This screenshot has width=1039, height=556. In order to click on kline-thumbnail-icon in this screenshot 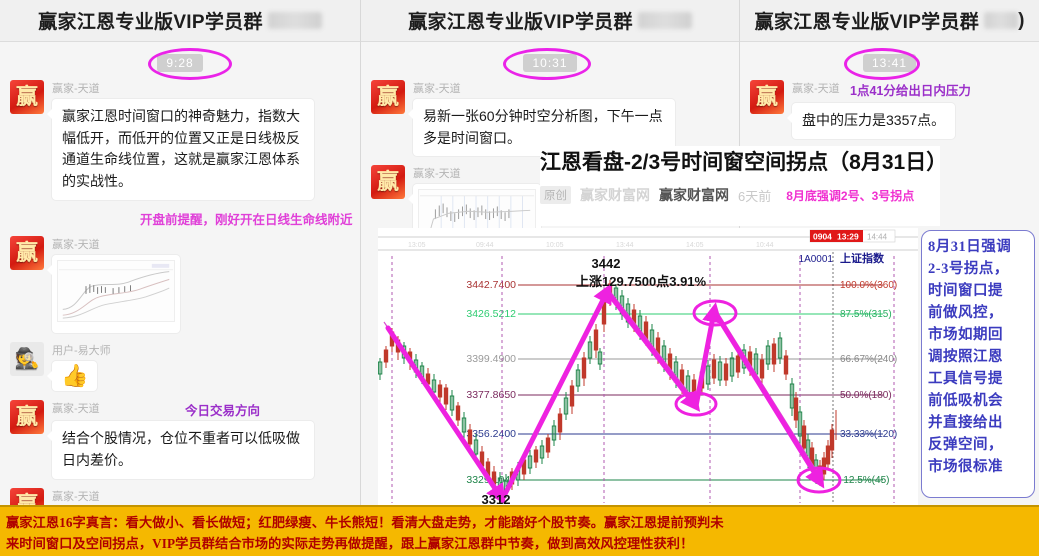, I will do `click(116, 290)`.